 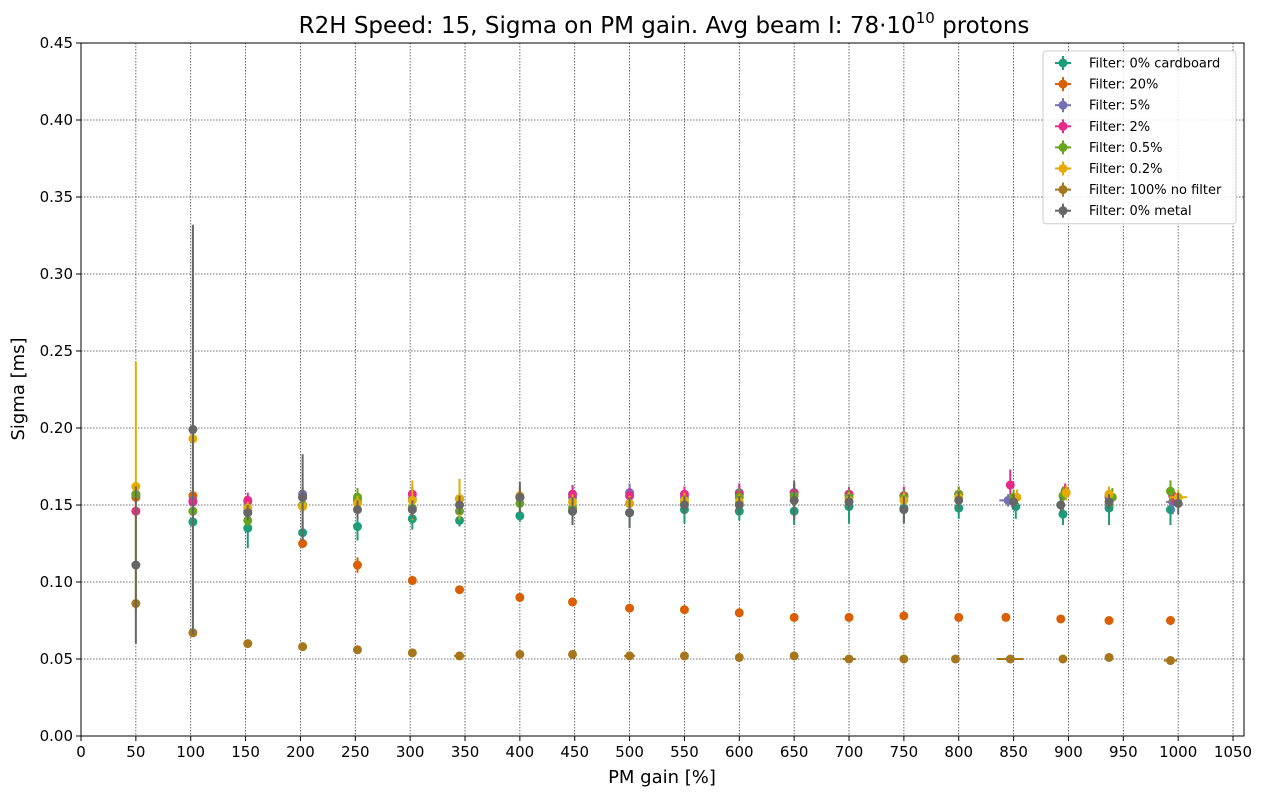 What do you see at coordinates (465, 752) in the screenshot?
I see `x-tick-label: 350` at bounding box center [465, 752].